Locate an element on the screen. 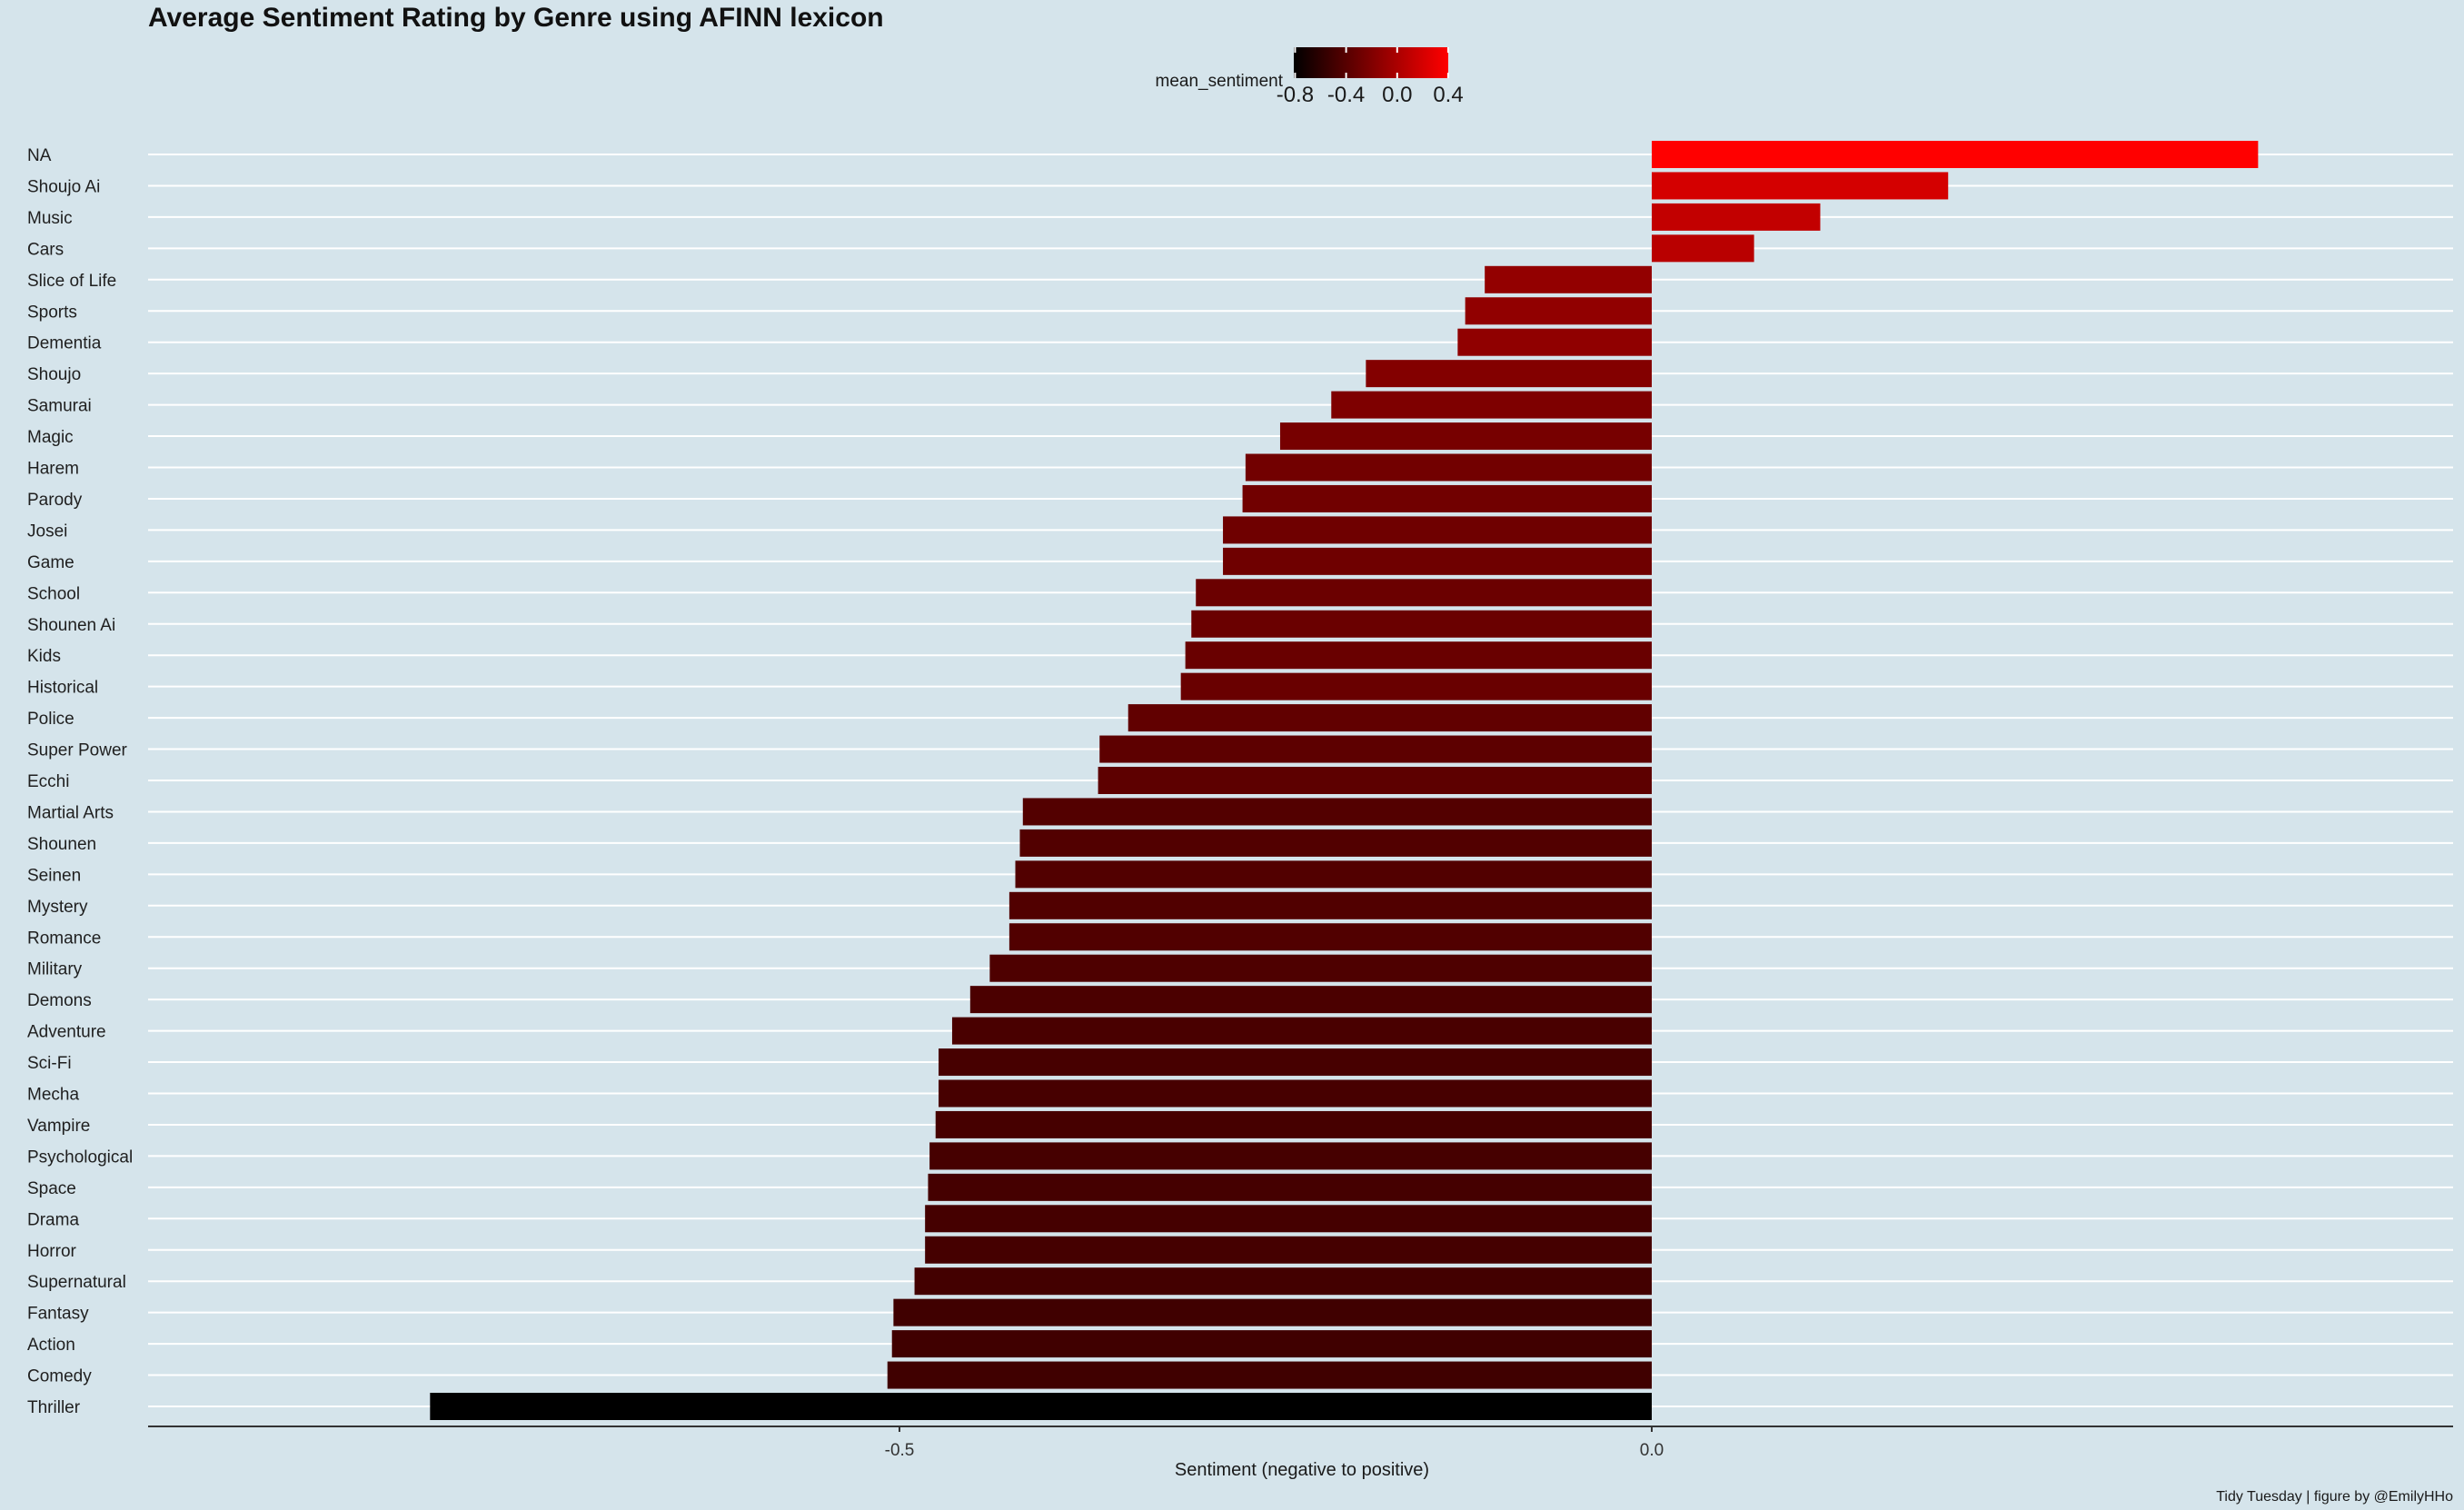  bar-parody is located at coordinates (1447, 498).